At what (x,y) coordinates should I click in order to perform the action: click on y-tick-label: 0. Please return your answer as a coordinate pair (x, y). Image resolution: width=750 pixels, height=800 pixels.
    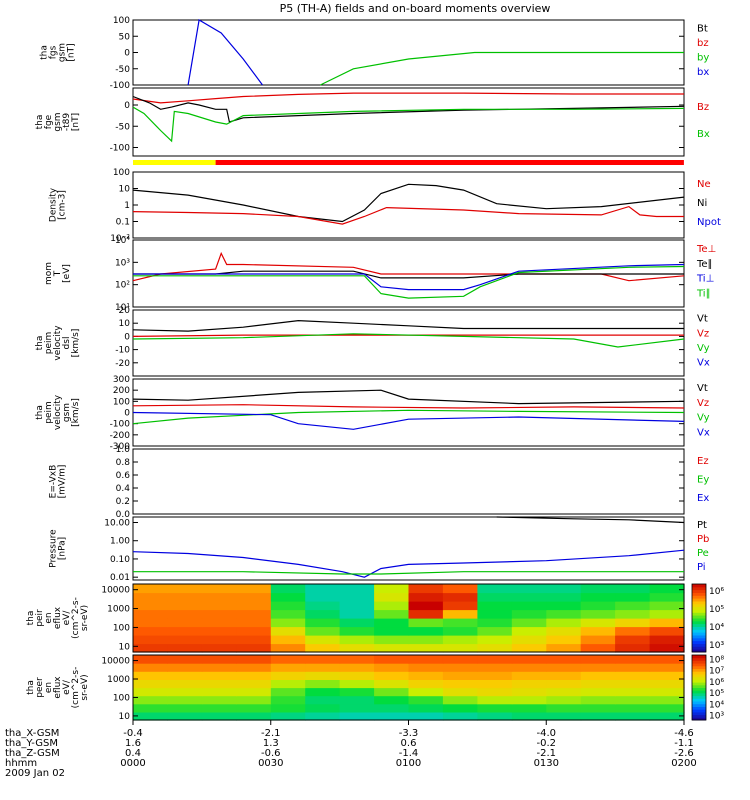
    Looking at the image, I should click on (127, 54).